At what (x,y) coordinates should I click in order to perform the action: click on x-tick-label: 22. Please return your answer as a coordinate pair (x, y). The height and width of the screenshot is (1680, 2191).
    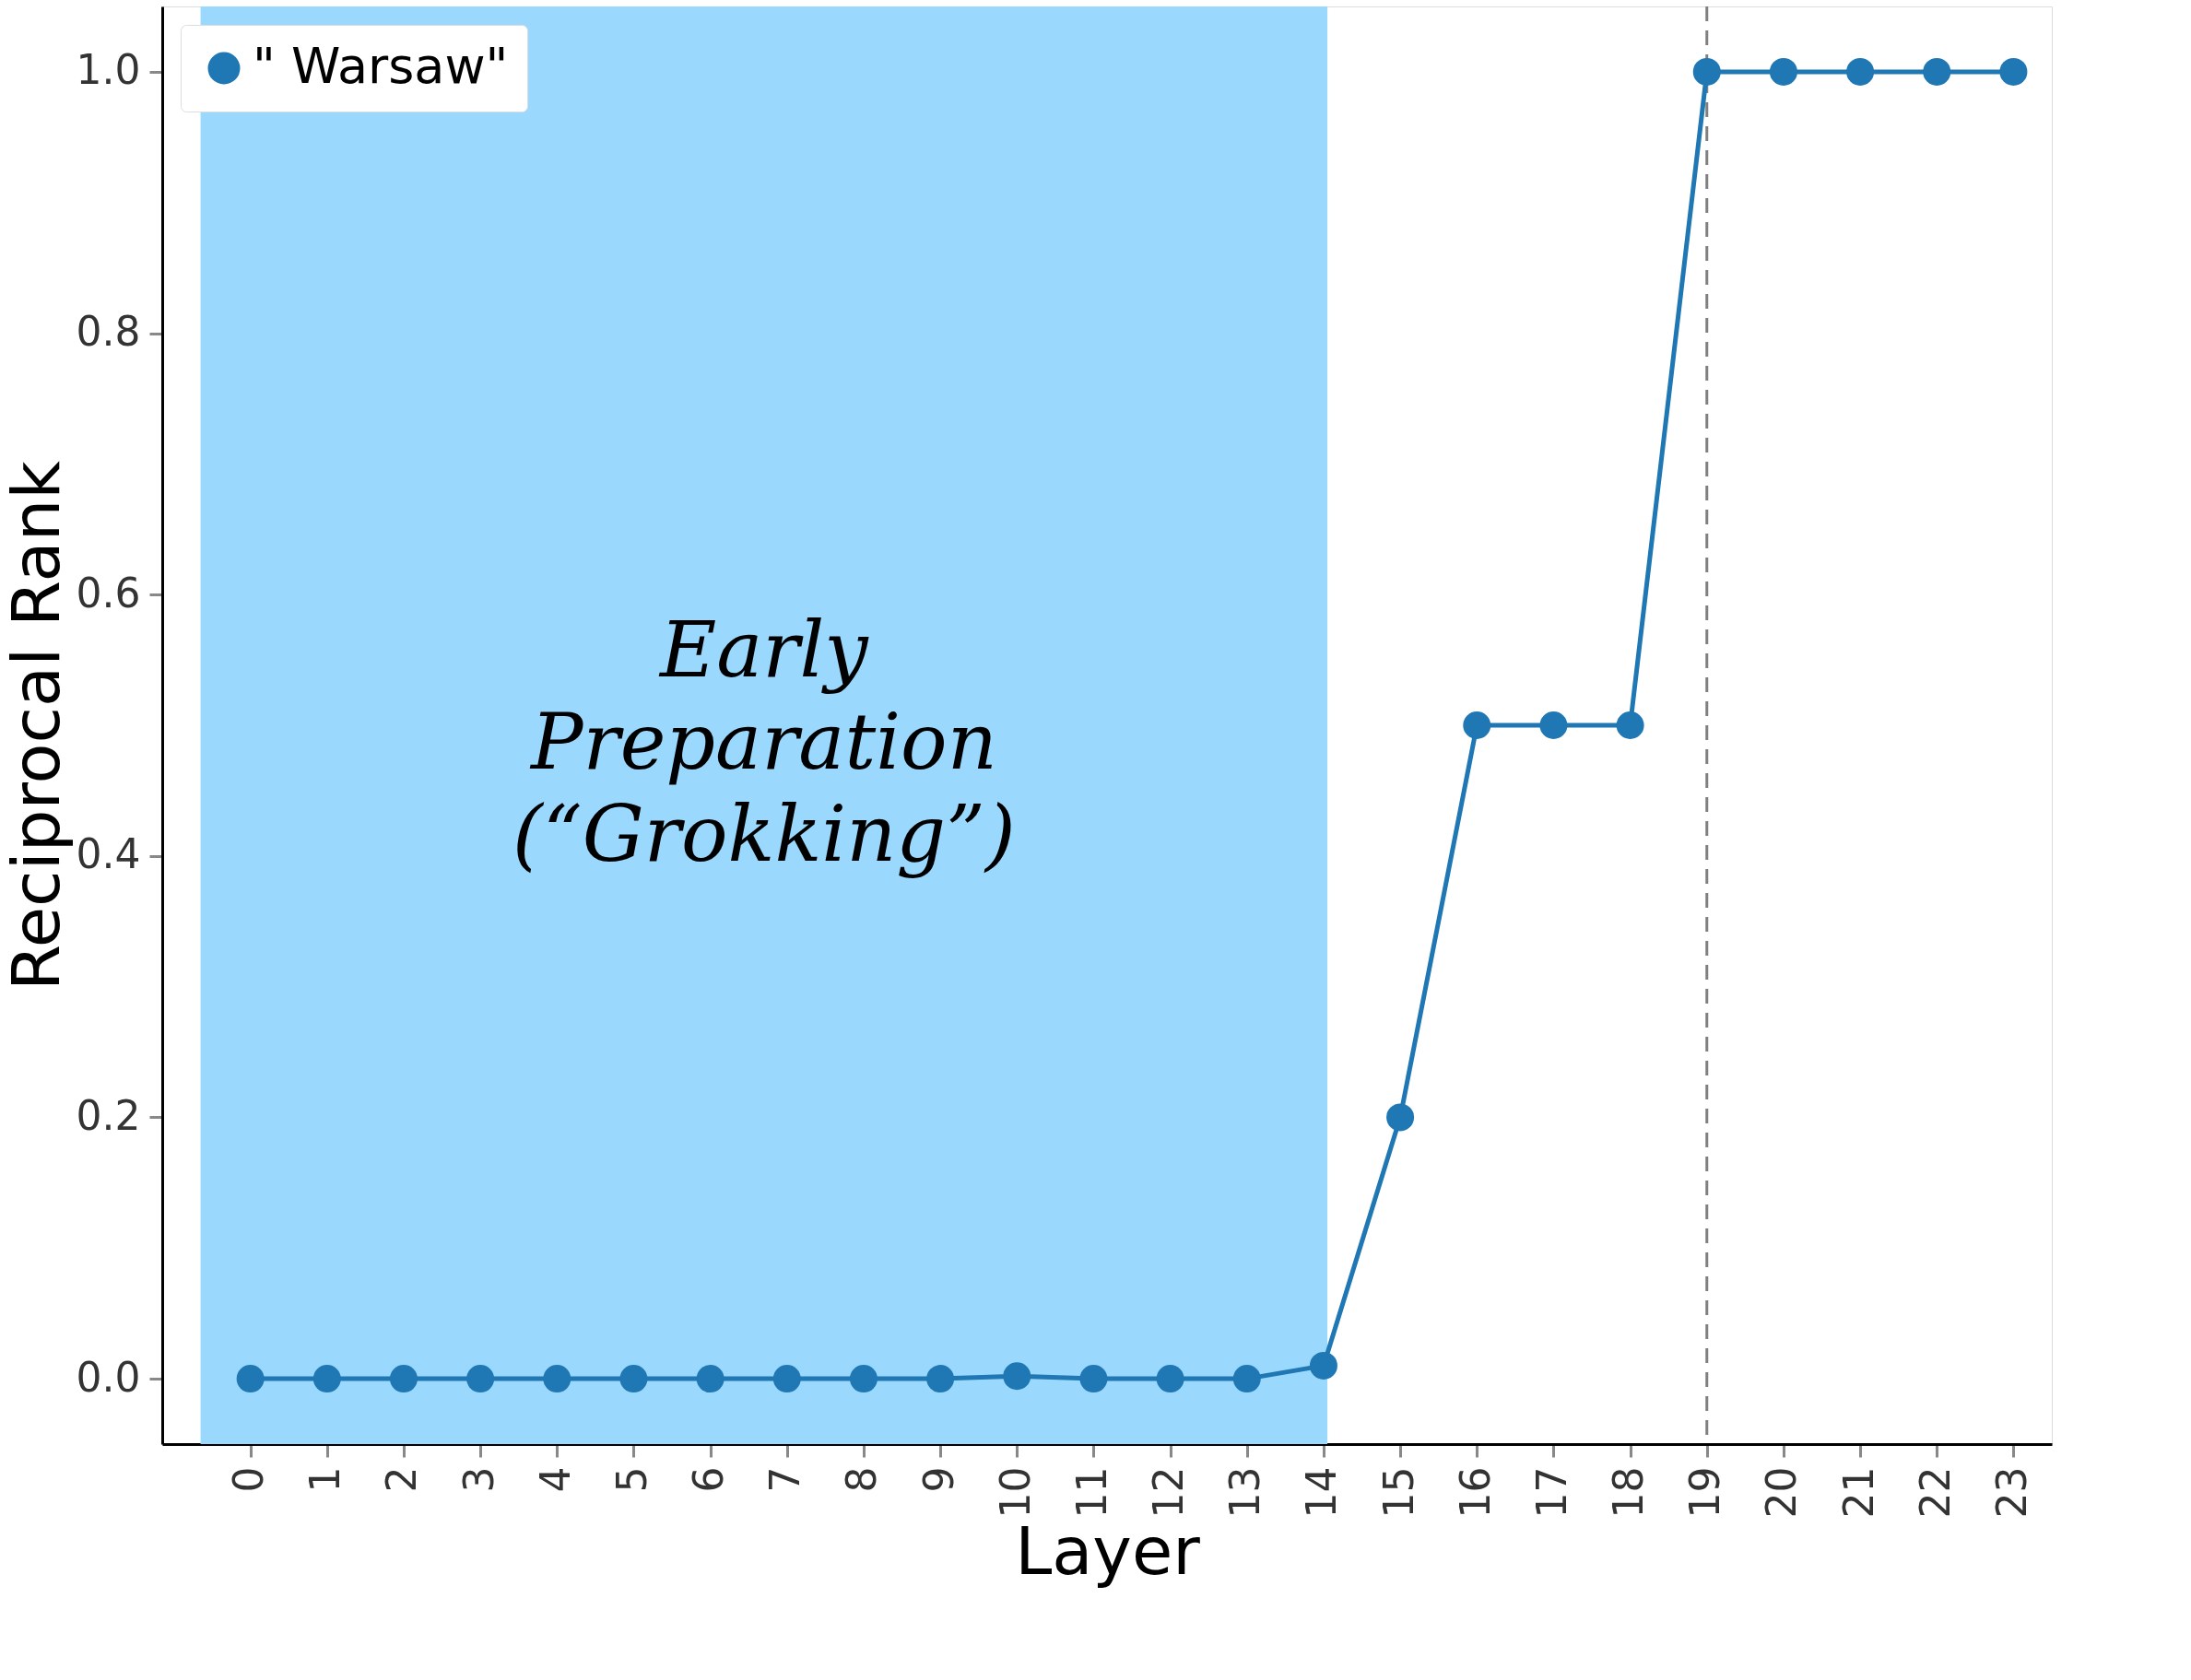
    Looking at the image, I should click on (1935, 1492).